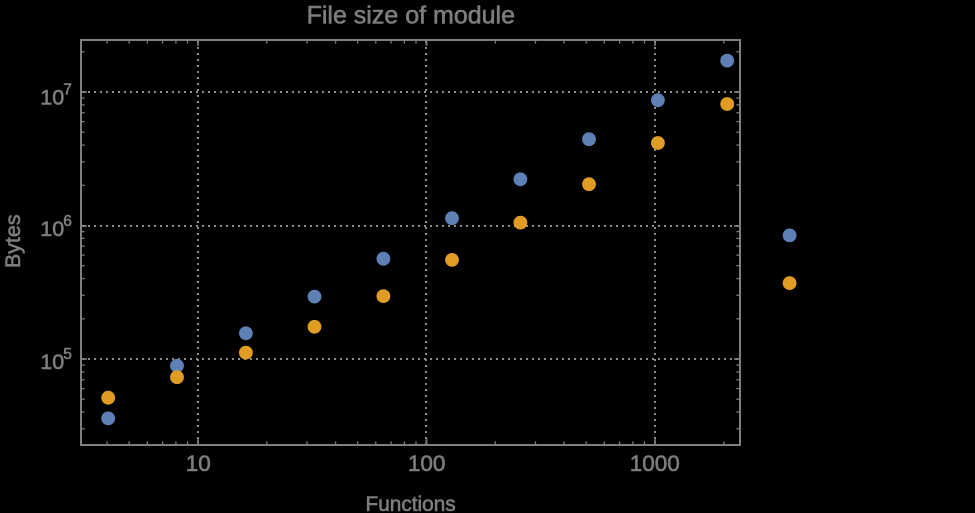 This screenshot has height=513, width=975. I want to click on svg-text: File size of module, so click(411, 16).